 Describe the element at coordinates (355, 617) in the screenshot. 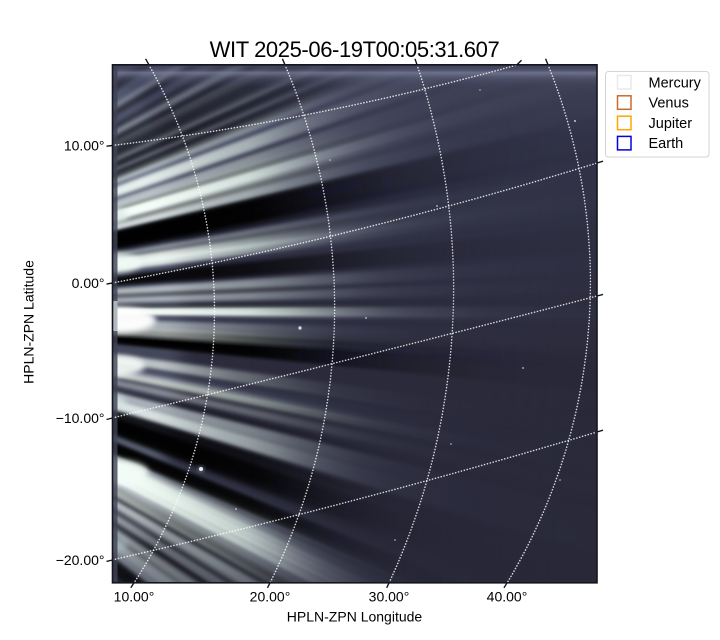

I see `svg-text: HPLN-ZPN Longitude` at that location.